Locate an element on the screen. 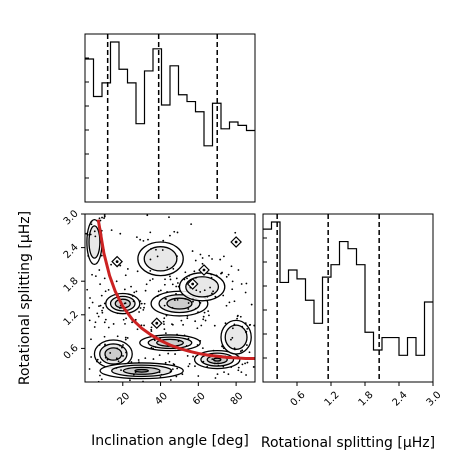 The height and width of the screenshot is (468, 468). splitting-histogram-frame is located at coordinates (348, 298).